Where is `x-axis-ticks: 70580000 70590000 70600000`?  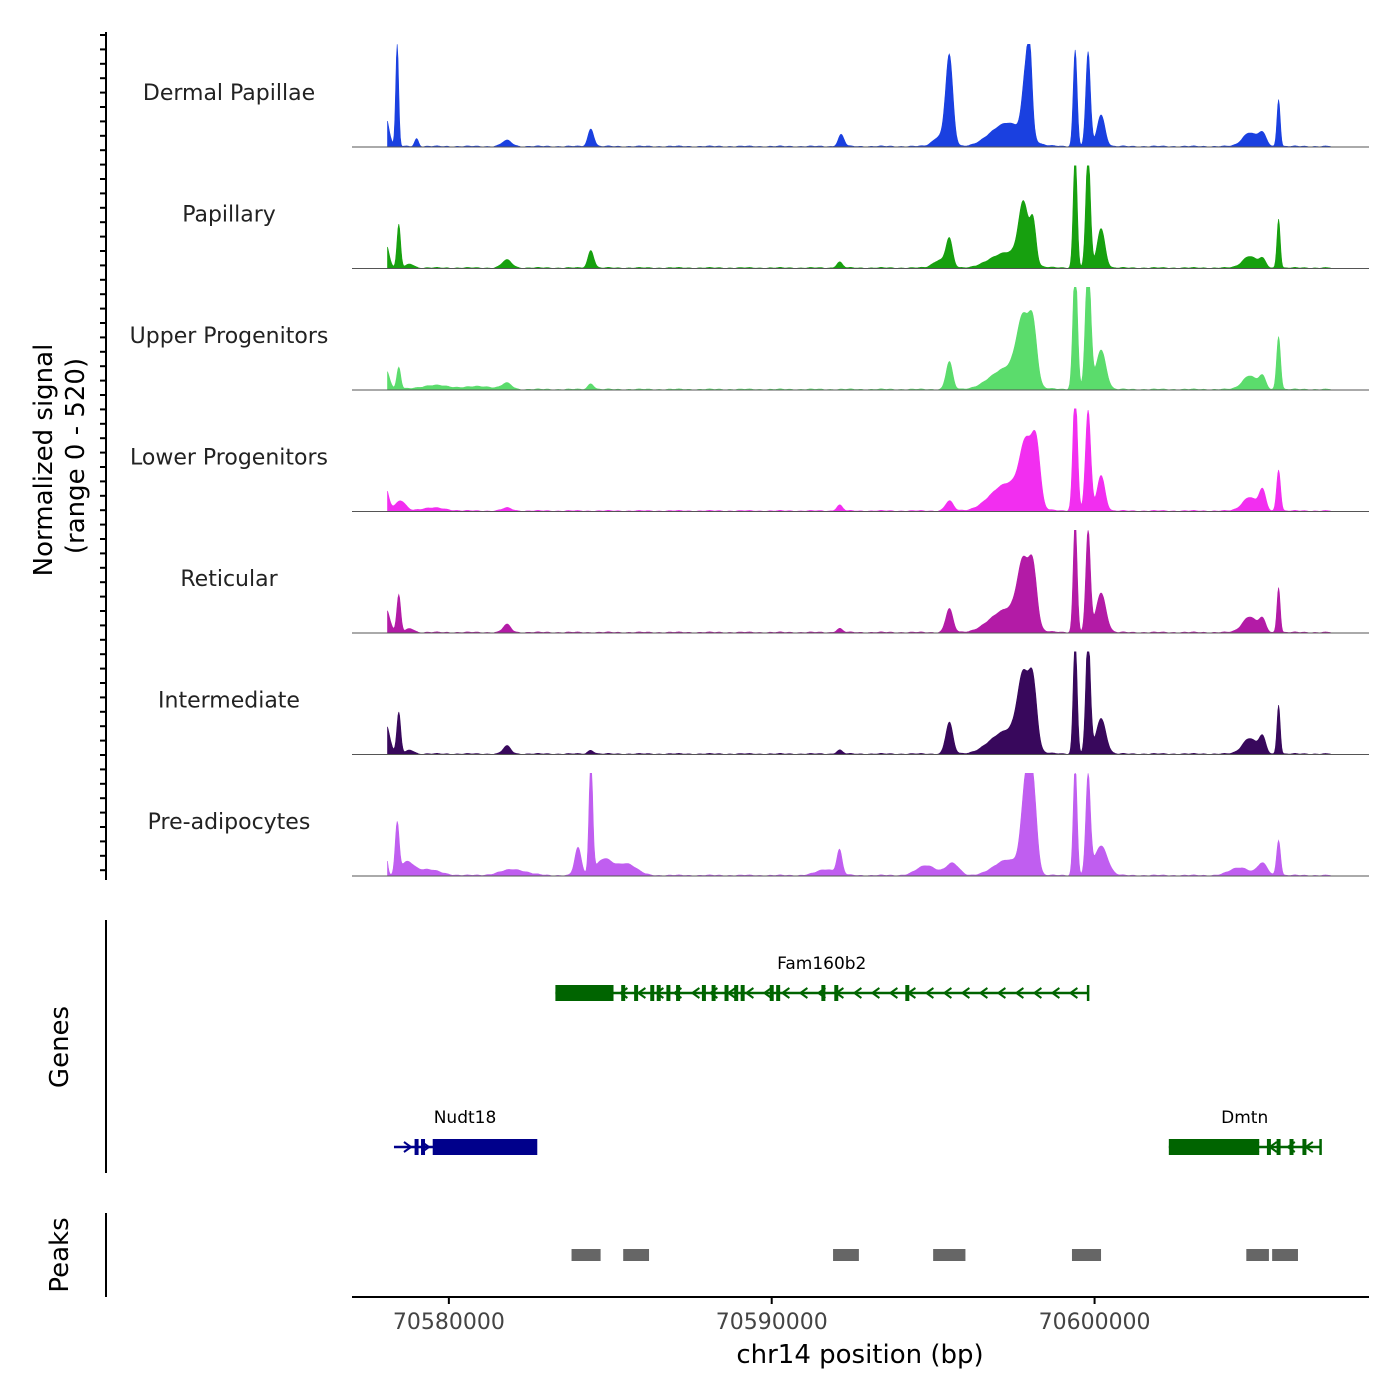
x-axis-ticks: 70580000 70590000 70600000 is located at coordinates (772, 1316).